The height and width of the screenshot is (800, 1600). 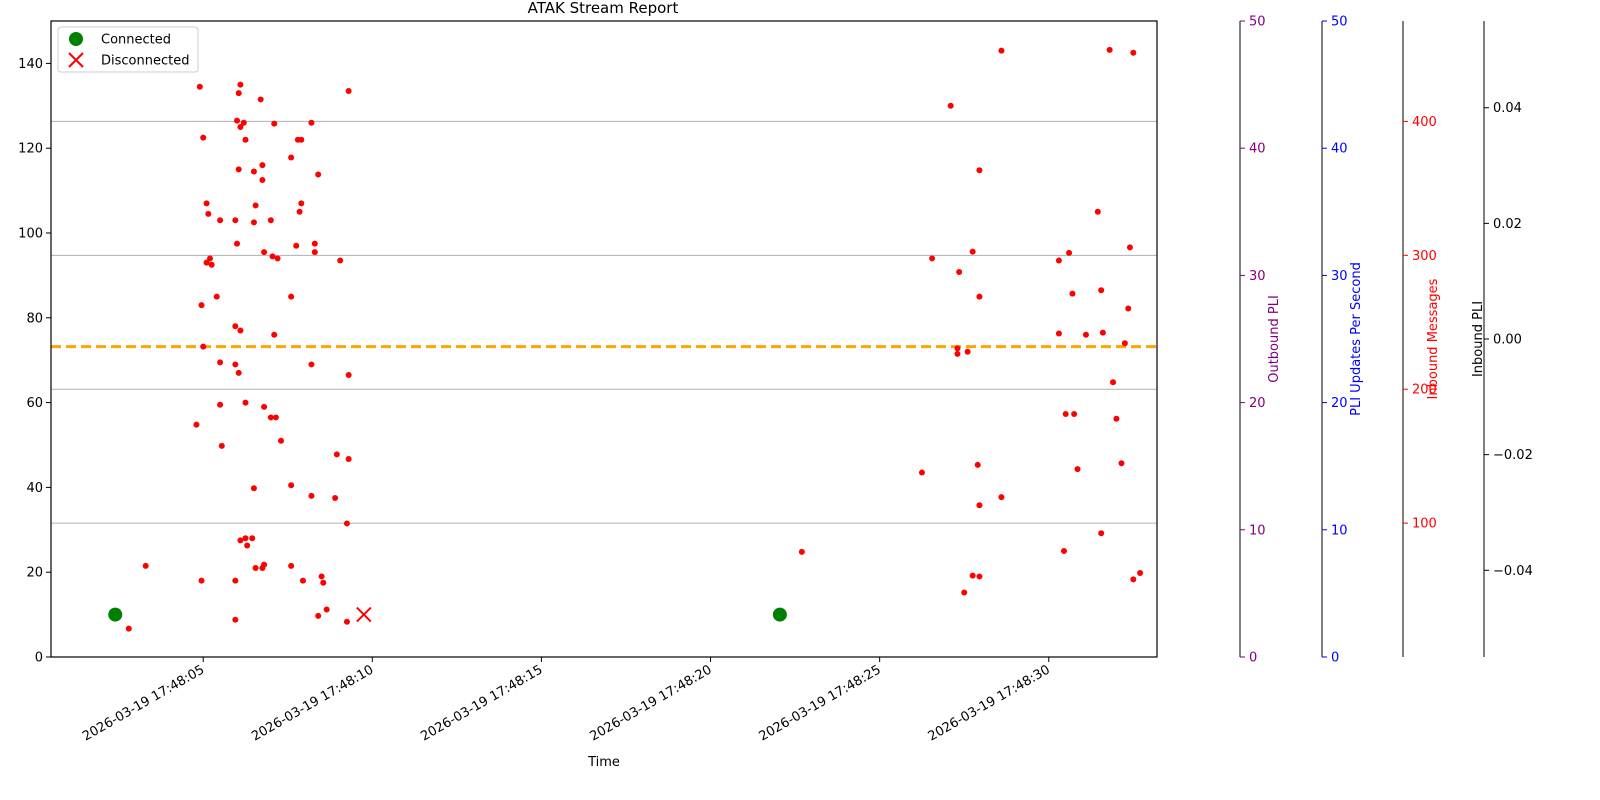 I want to click on x-tick-label-4: 2026-03-19 17:48:25, so click(x=820, y=703).